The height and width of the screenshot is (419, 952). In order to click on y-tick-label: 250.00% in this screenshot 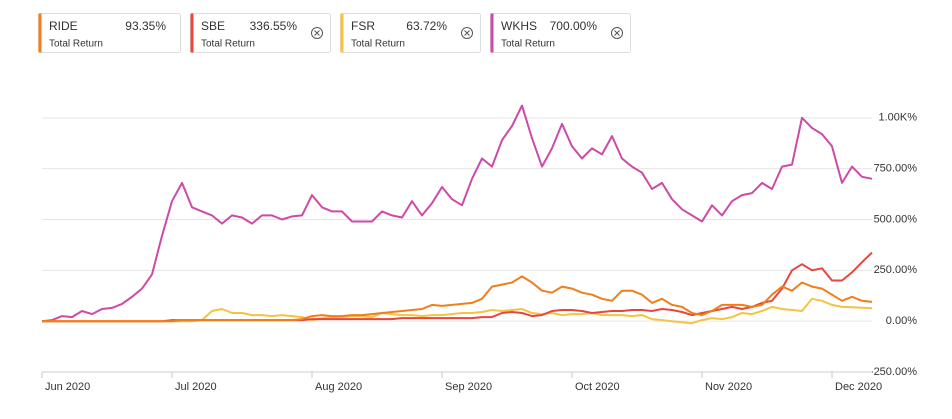, I will do `click(896, 270)`.